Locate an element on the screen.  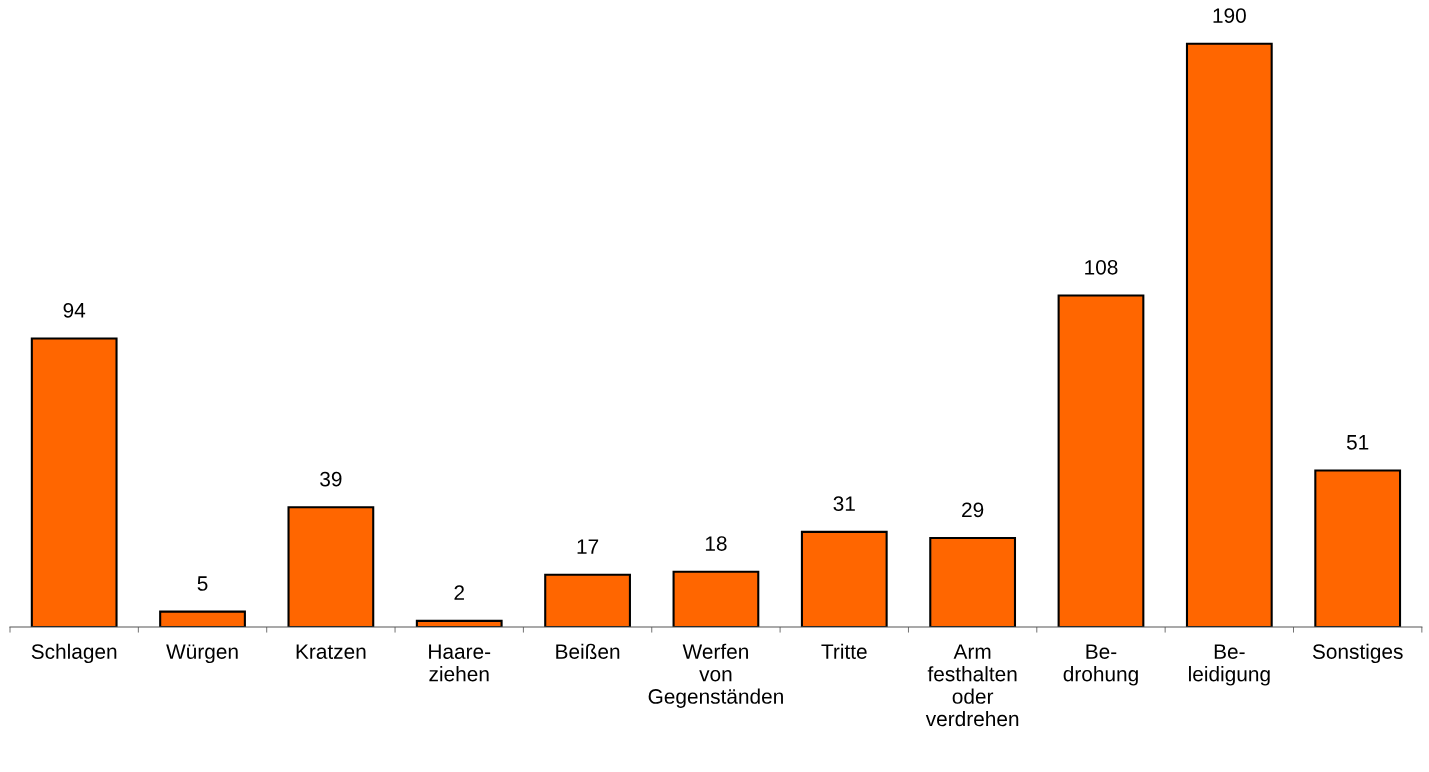
x-tick-label: Sonstiges is located at coordinates (1357, 653).